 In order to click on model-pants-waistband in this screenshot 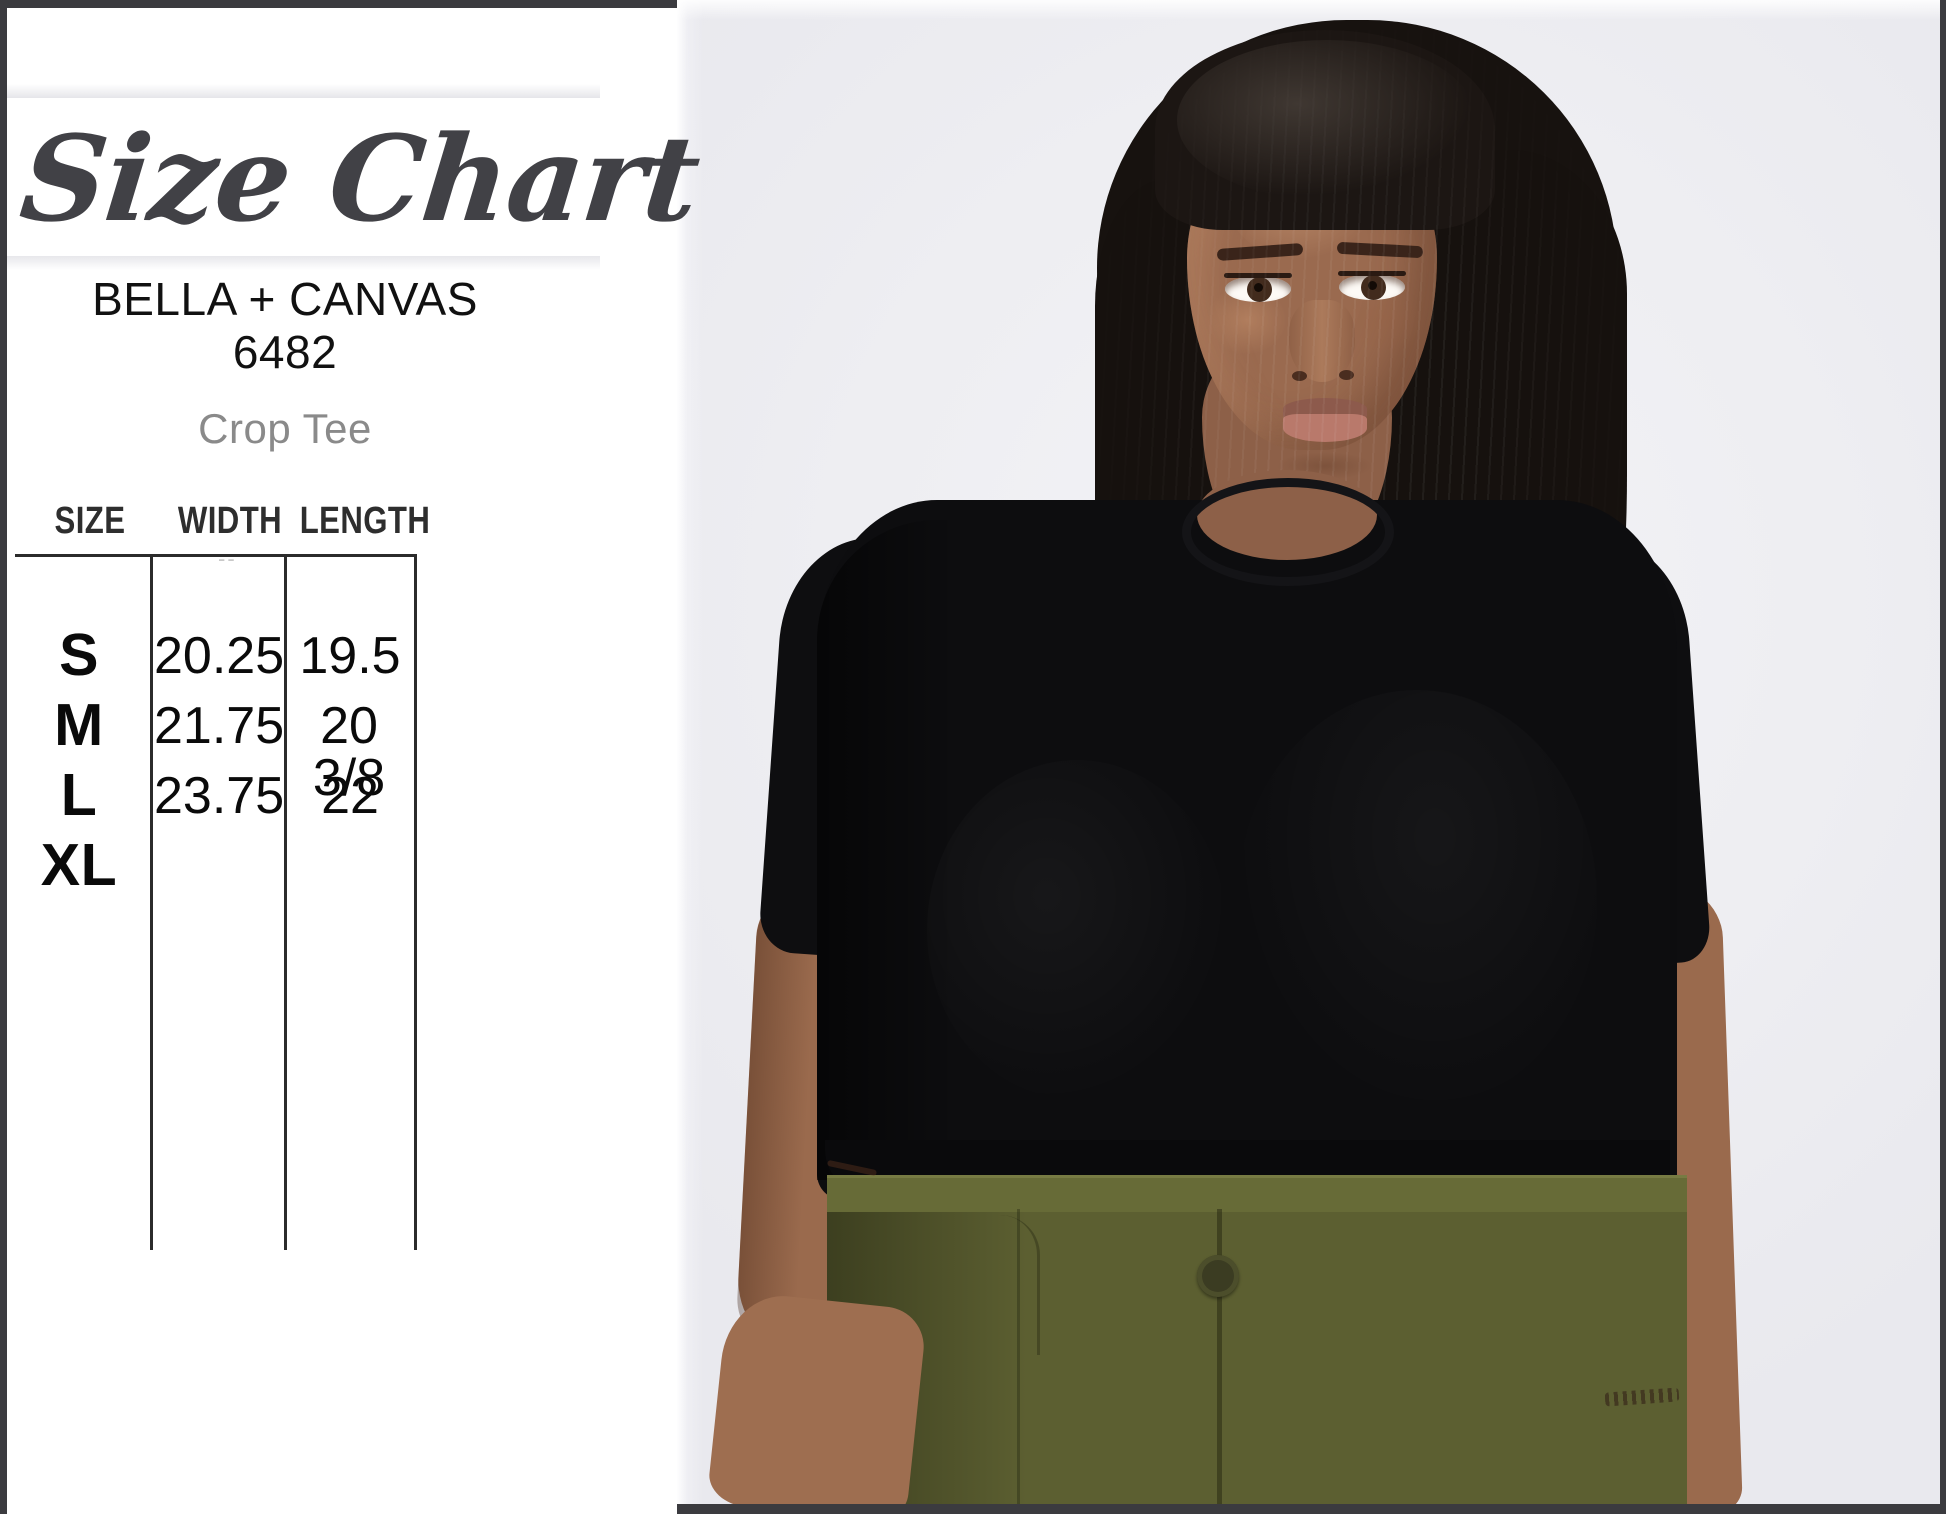, I will do `click(1257, 1193)`.